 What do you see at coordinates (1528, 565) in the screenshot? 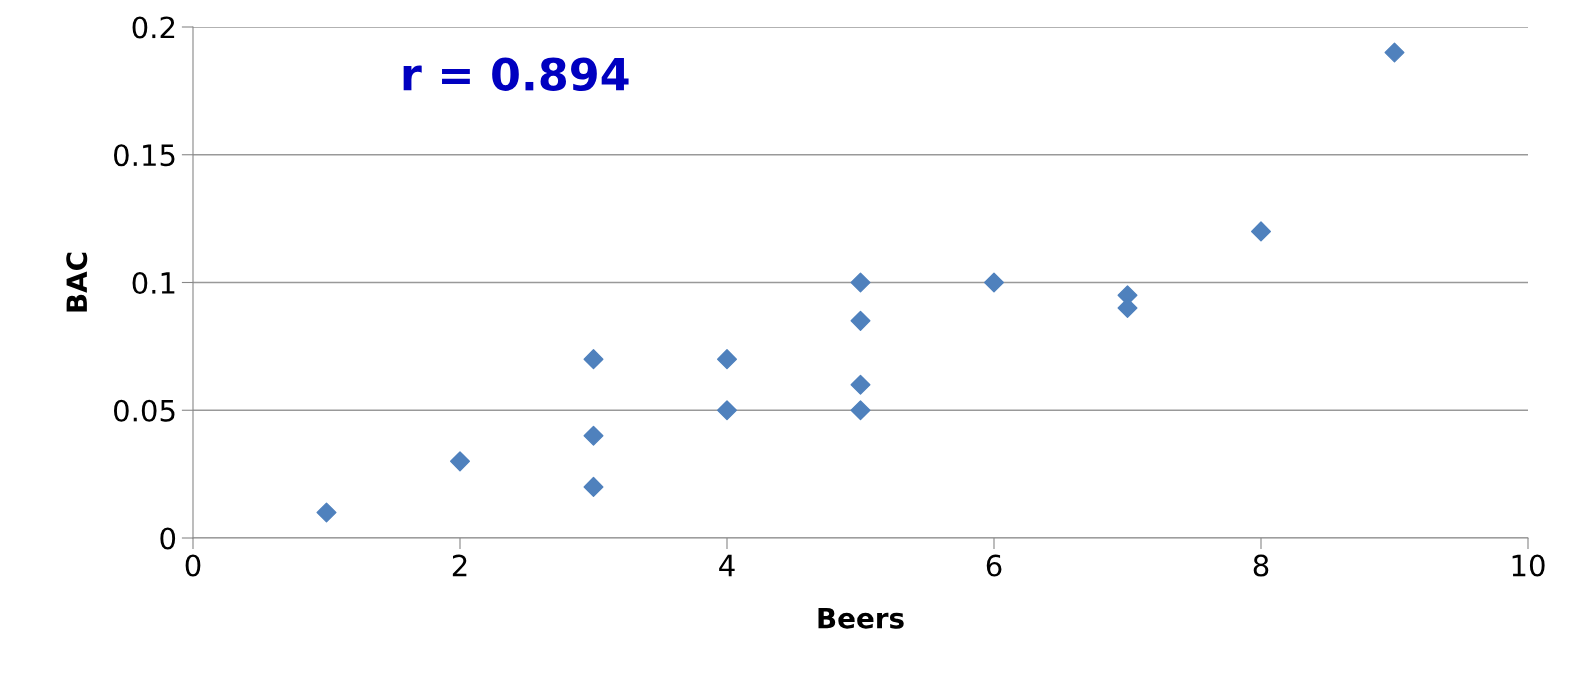
I see `x-tick-label: 10` at bounding box center [1528, 565].